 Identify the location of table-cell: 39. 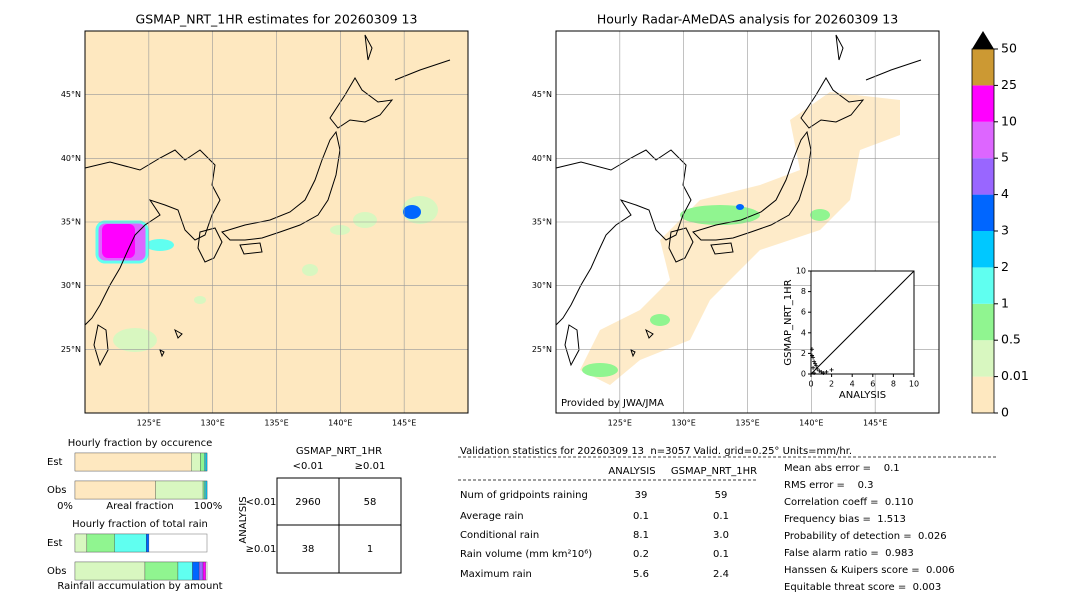
(641, 495).